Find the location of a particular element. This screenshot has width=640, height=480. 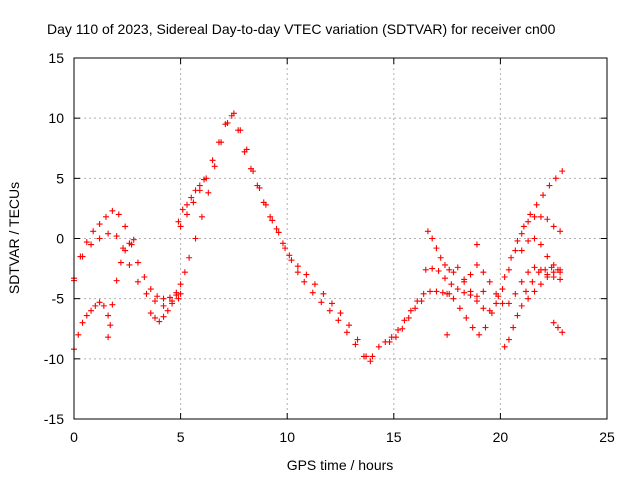

x-tick-label: 0 is located at coordinates (74, 437).